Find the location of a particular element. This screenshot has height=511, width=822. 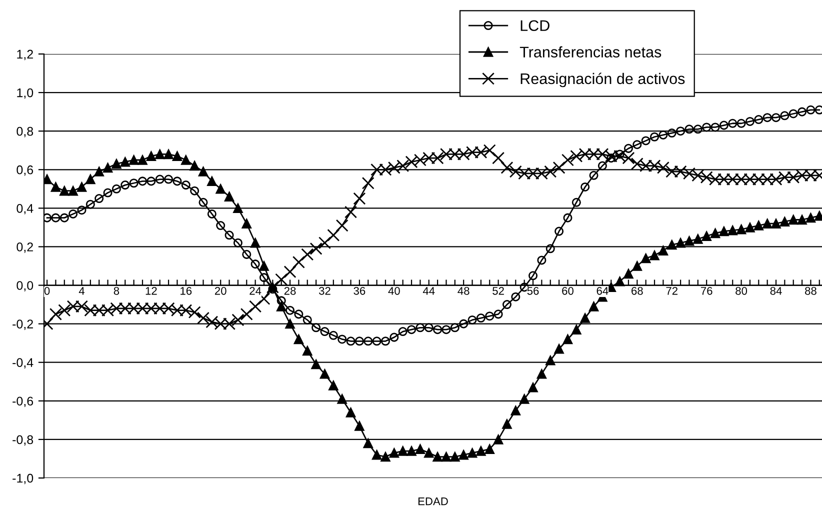

x-tick-label: 4 is located at coordinates (81, 291).